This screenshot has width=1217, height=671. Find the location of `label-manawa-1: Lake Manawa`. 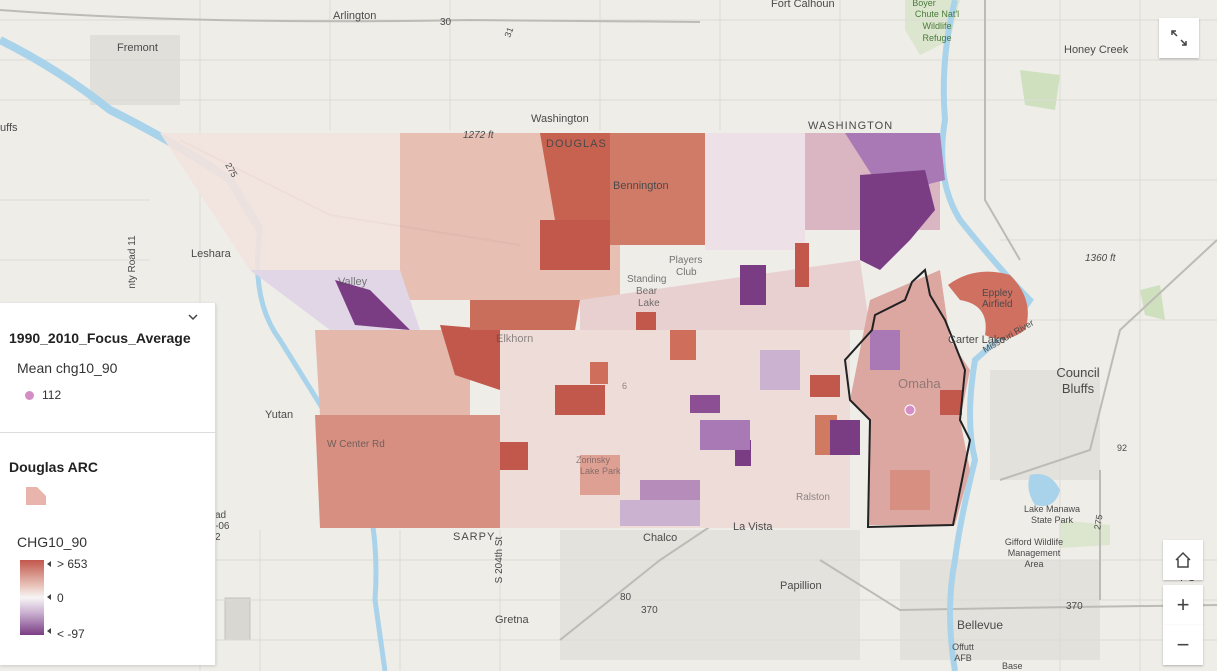

label-manawa-1: Lake Manawa is located at coordinates (1052, 509).